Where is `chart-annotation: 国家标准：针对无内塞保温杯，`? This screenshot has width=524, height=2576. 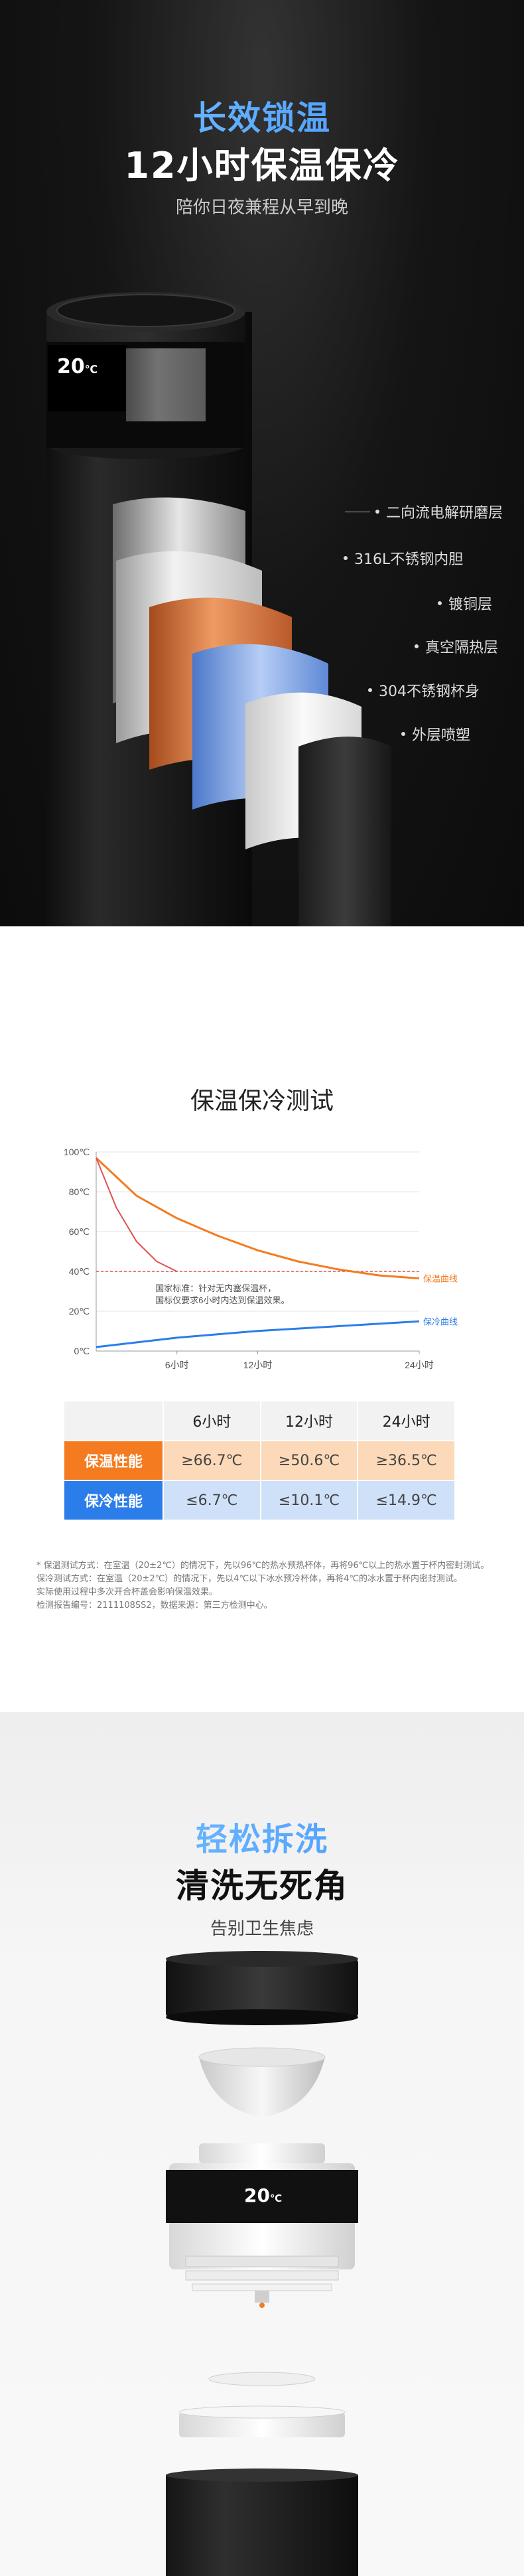 chart-annotation: 国家标准：针对无内塞保温杯， is located at coordinates (215, 1288).